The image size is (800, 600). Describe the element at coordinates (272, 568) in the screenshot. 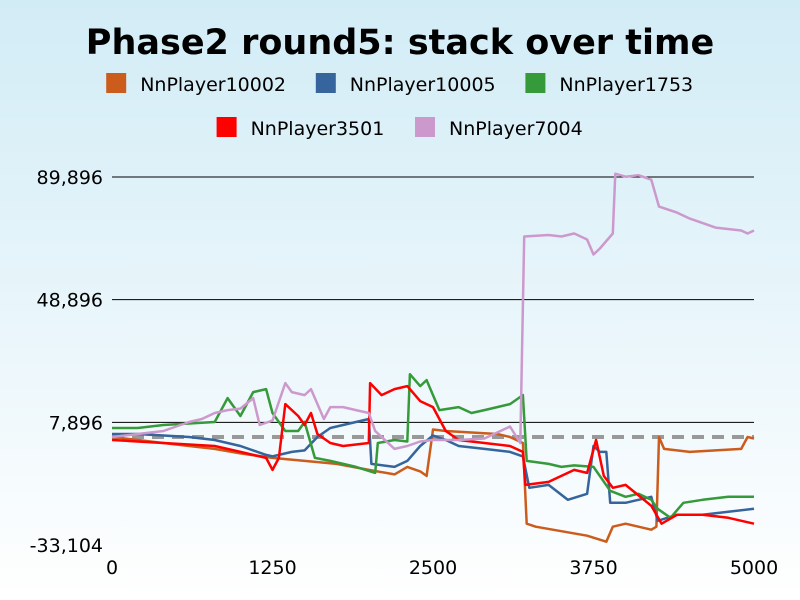

I see `x-tick-label: 1250` at that location.